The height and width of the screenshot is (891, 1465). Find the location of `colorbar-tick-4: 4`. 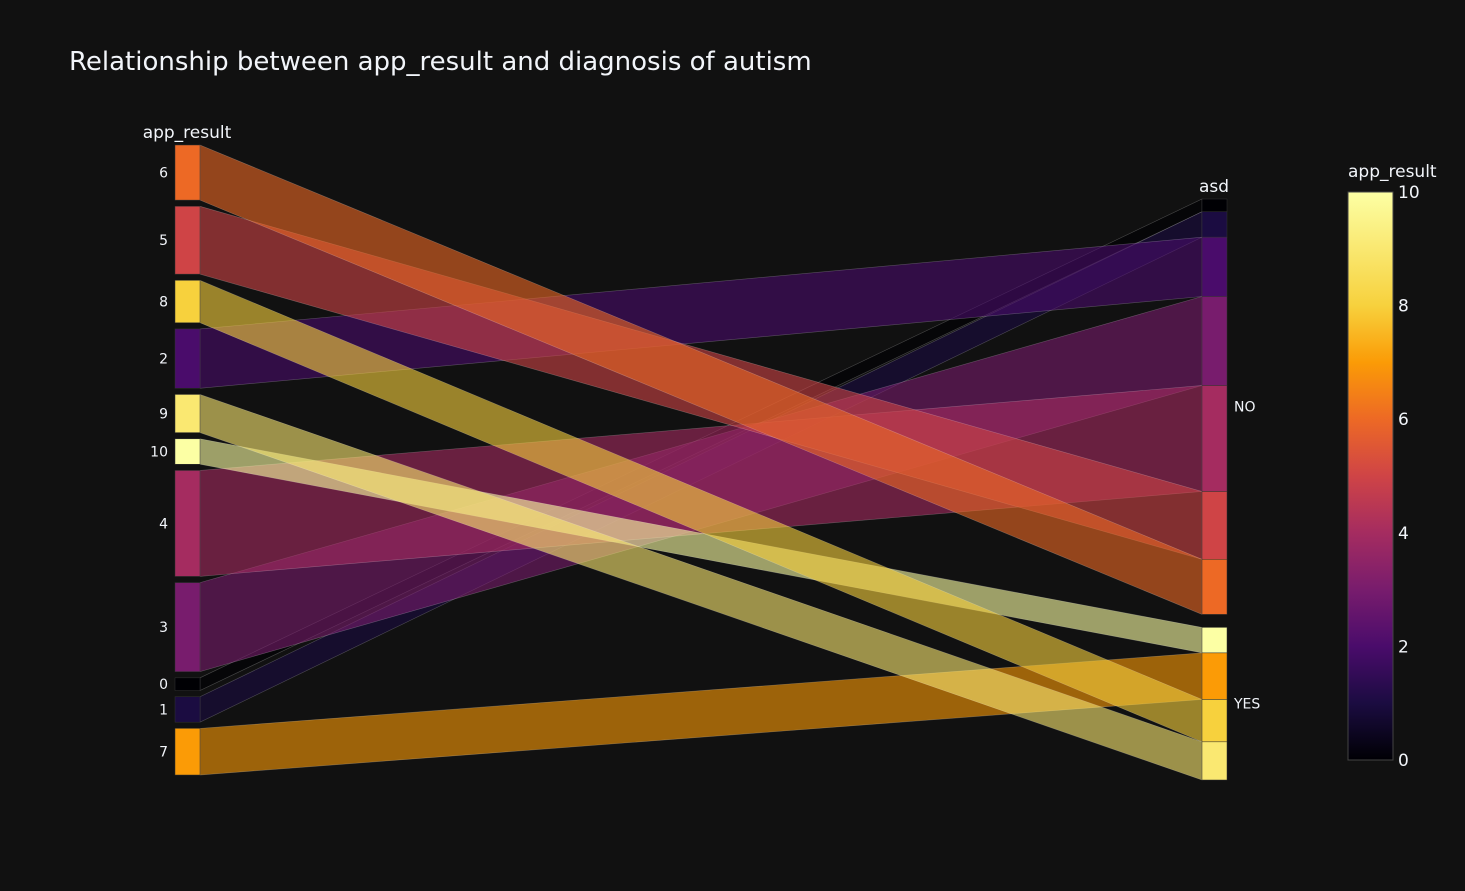

colorbar-tick-4: 4 is located at coordinates (1403, 534).